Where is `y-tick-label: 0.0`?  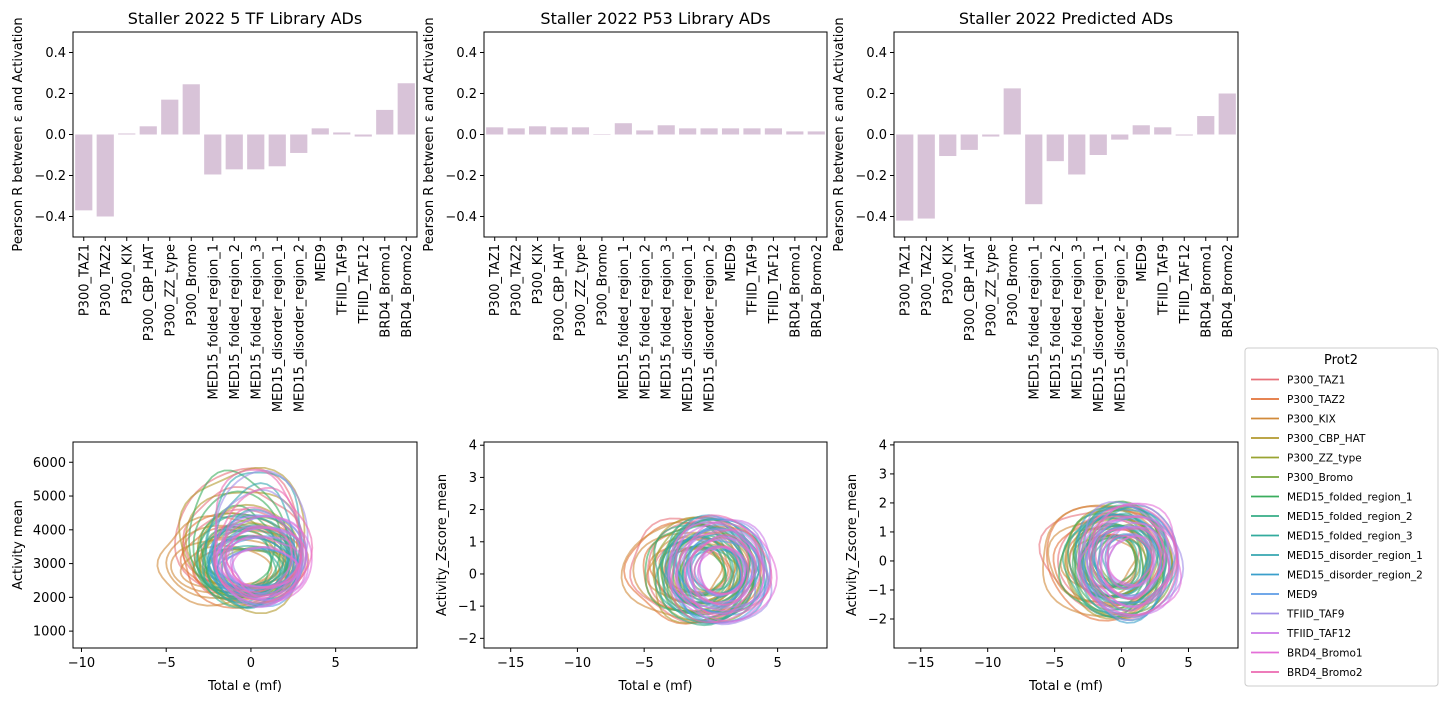 y-tick-label: 0.0 is located at coordinates (466, 135).